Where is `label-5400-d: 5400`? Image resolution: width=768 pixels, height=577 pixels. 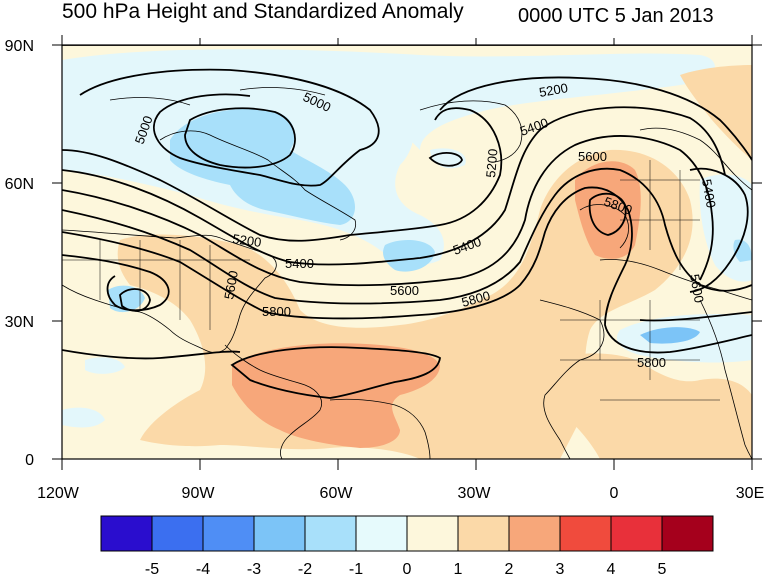 label-5400-d: 5400 is located at coordinates (709, 193).